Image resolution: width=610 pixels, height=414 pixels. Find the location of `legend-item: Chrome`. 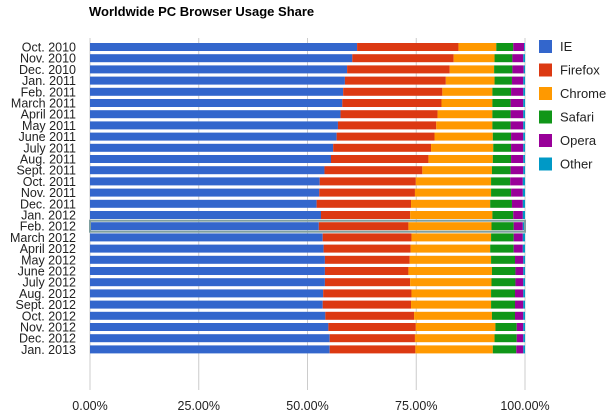

legend-item: Chrome is located at coordinates (572, 93).